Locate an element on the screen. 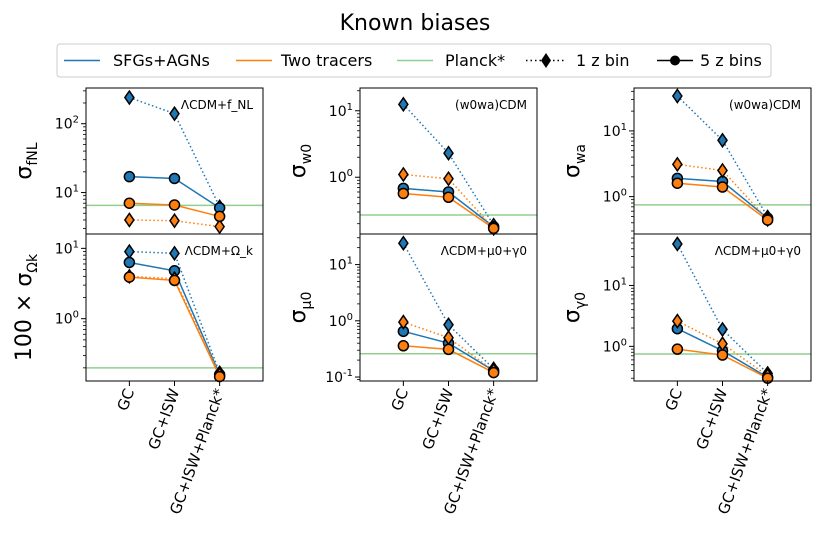 This screenshot has width=830, height=554. ytick-label: 10⁻¹ is located at coordinates (339, 377).